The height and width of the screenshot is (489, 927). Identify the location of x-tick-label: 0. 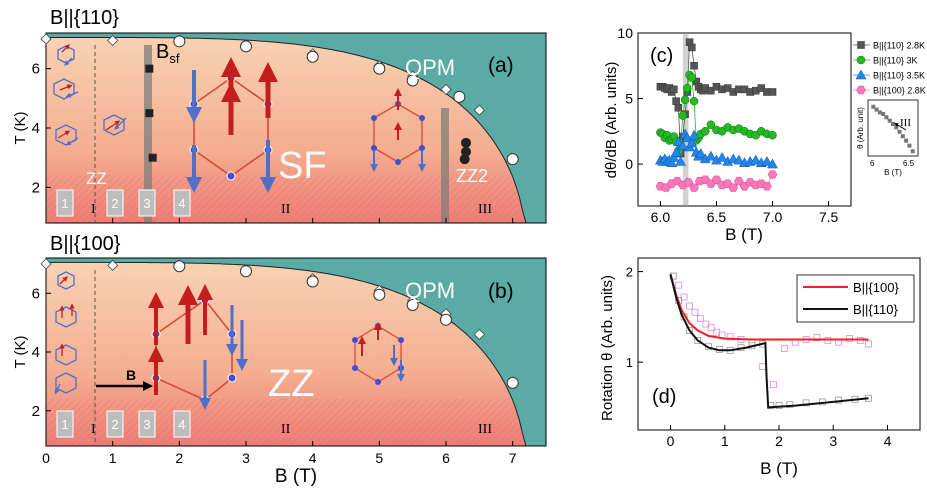
(46, 458).